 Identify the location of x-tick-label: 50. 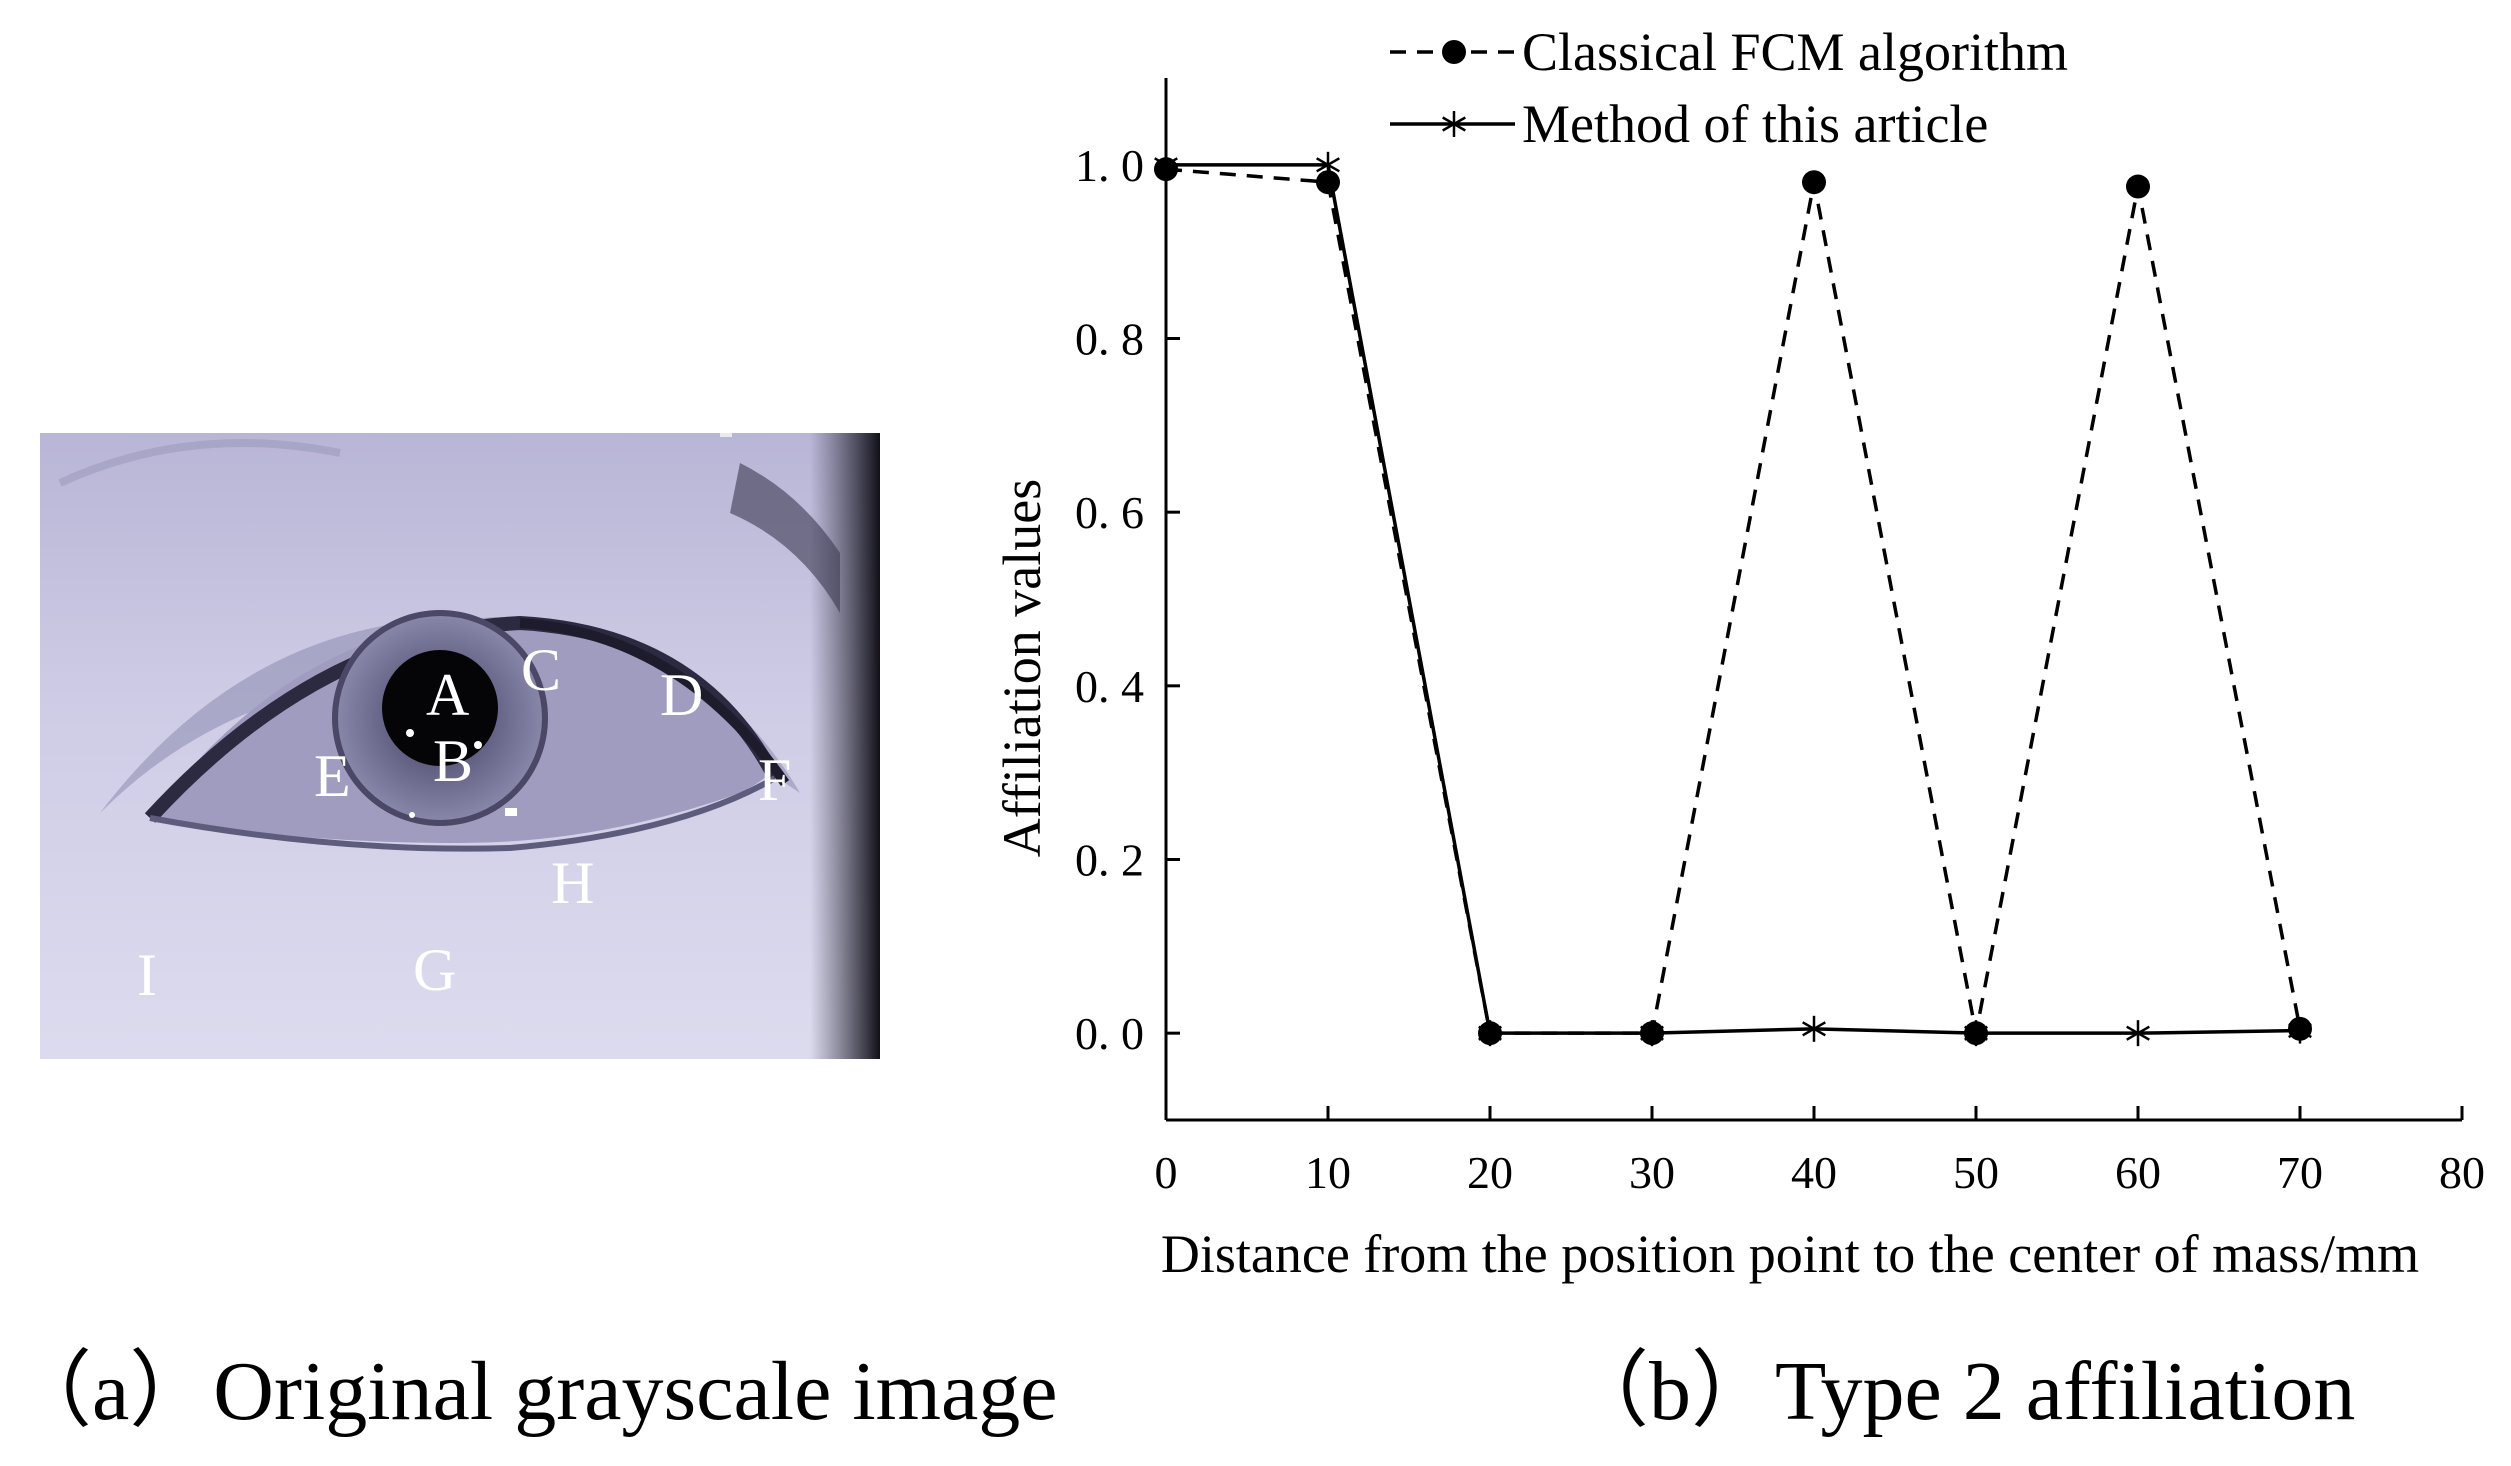
(1976, 1172).